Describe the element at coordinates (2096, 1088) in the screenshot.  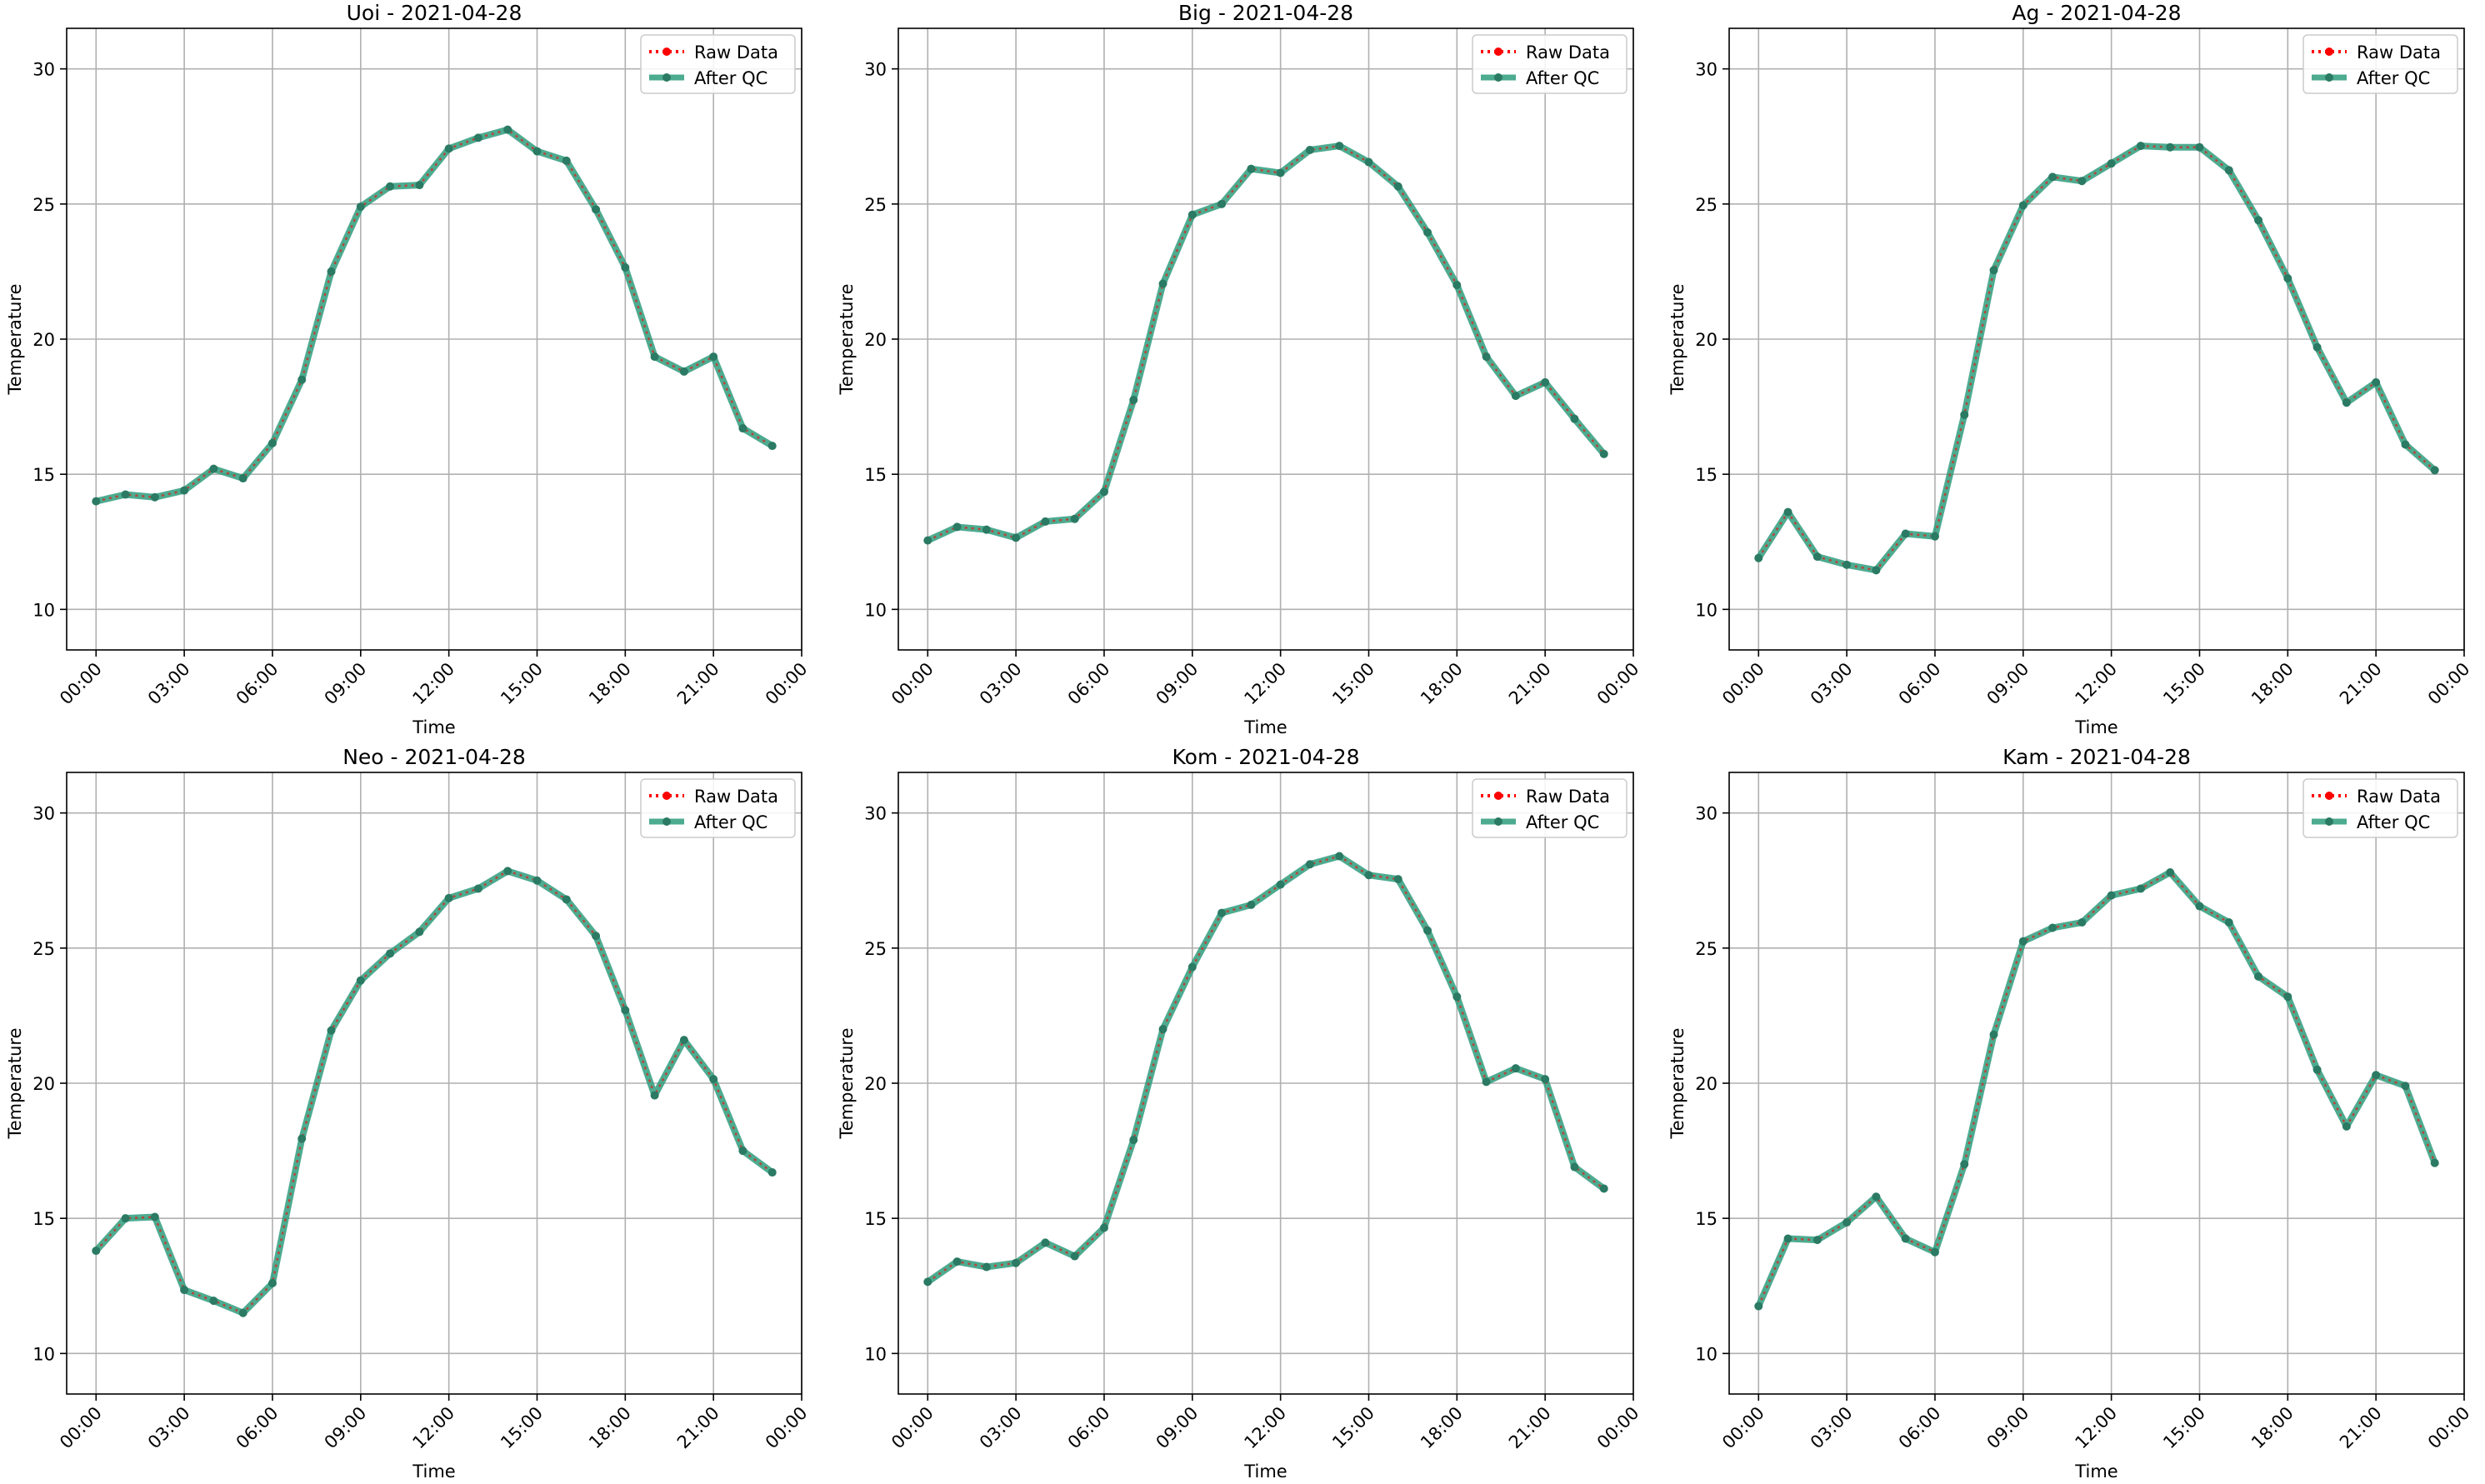
I see `series-after-qc` at that location.